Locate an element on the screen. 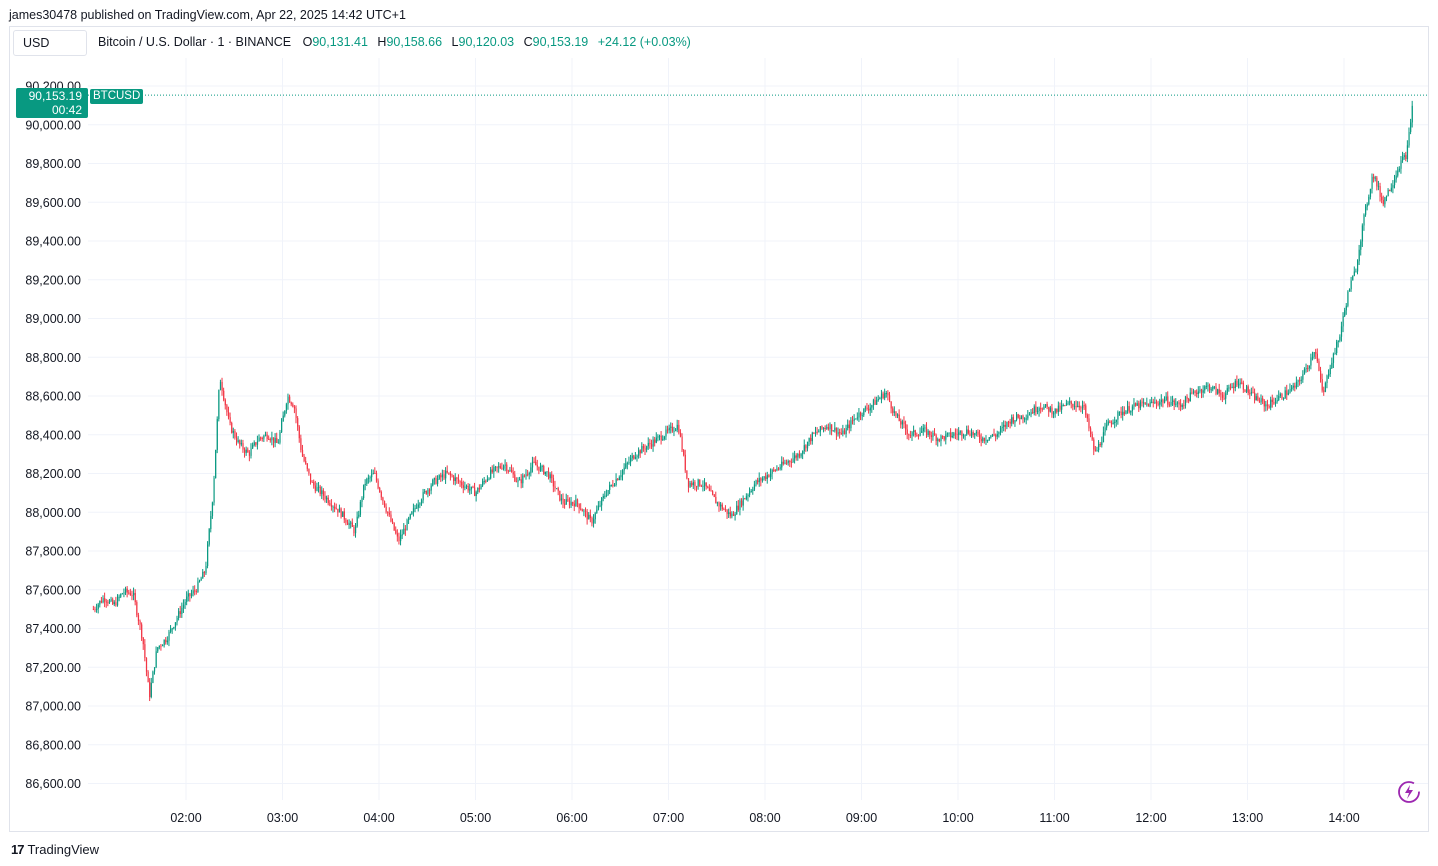  currency-selector: USD is located at coordinates (50, 43).